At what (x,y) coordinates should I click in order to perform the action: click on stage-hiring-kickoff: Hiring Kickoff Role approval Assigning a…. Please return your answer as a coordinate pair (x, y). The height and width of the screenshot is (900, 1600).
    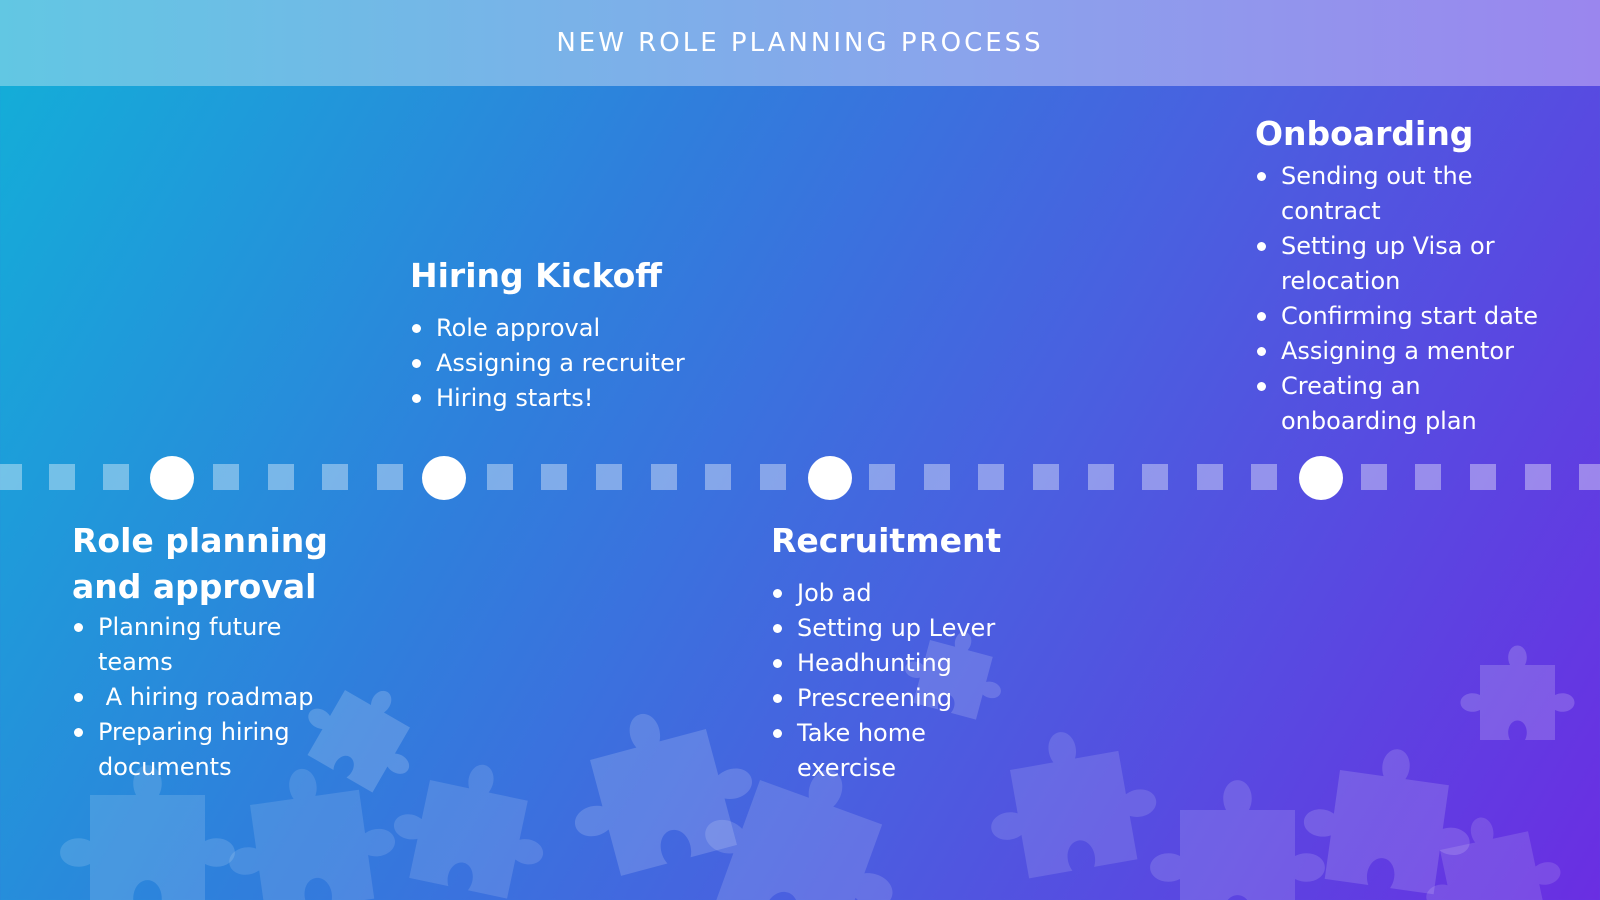
    Looking at the image, I should click on (560, 334).